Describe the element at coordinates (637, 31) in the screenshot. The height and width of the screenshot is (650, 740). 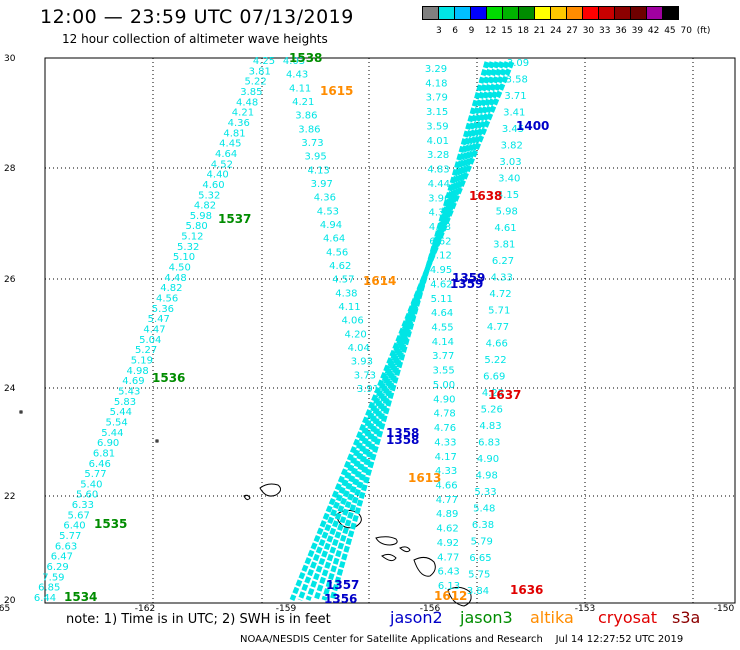
I see `scale-tick: 39` at that location.